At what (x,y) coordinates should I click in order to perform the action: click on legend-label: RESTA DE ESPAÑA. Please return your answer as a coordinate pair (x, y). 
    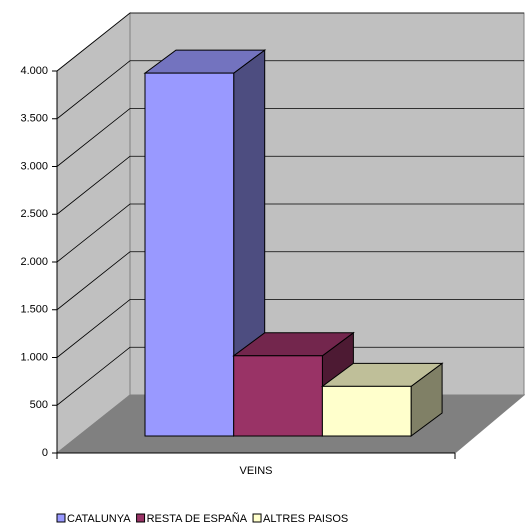
    Looking at the image, I should click on (197, 518).